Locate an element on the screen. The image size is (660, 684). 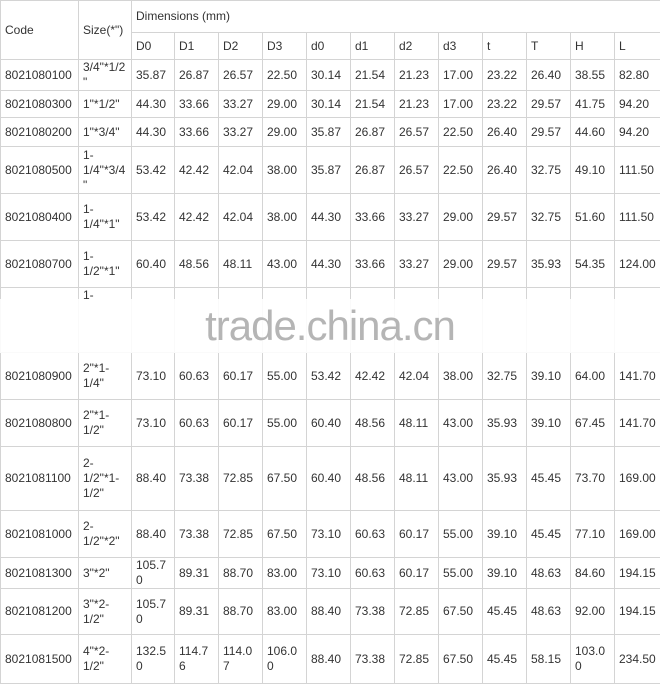
value-cell: 124.00 is located at coordinates (637, 264).